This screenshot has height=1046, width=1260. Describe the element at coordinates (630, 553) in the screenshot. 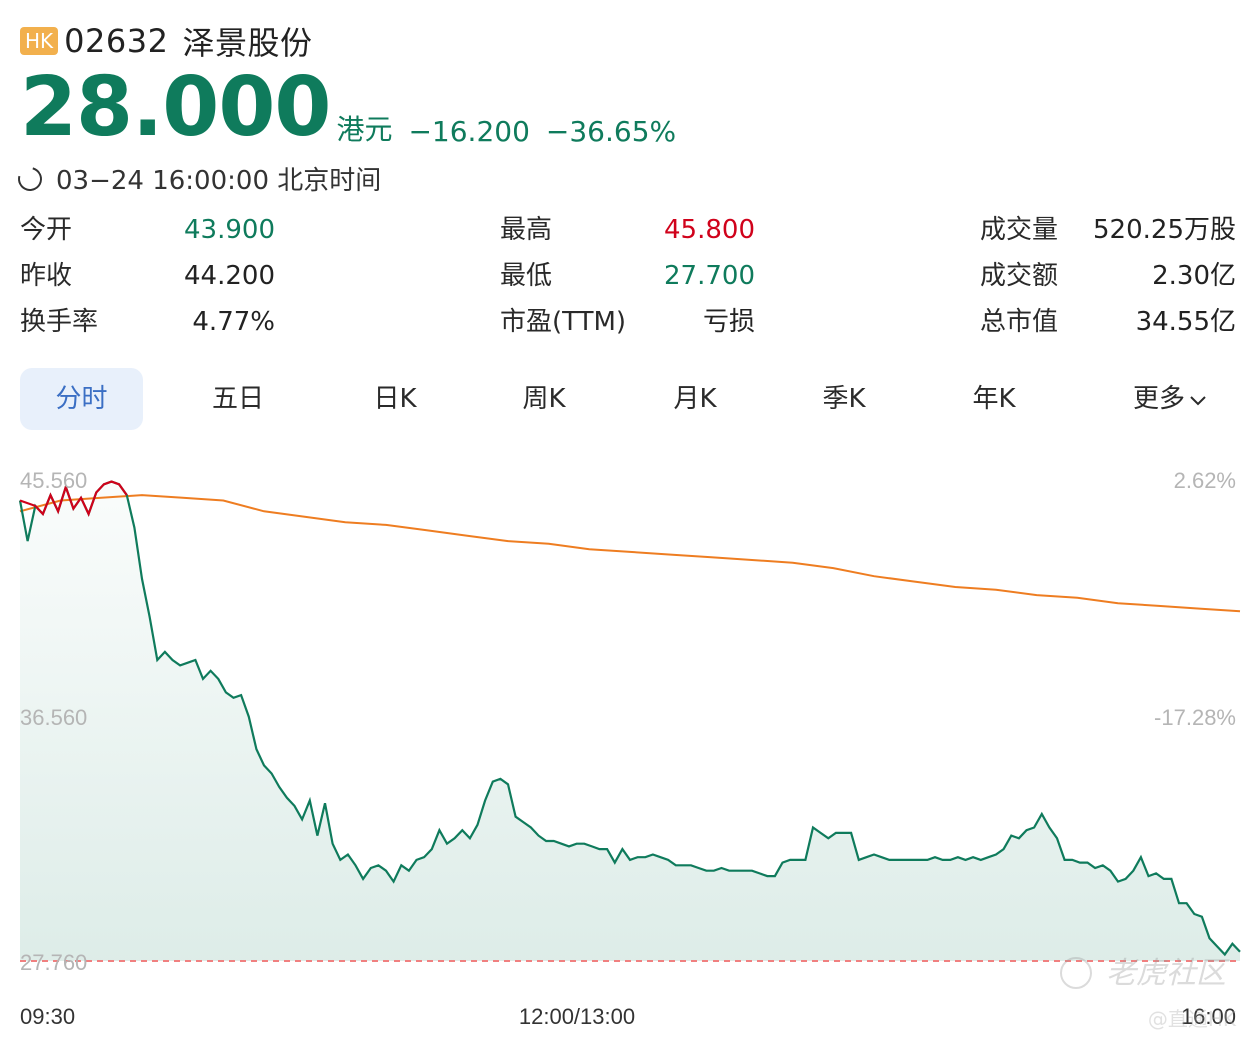

I see `avg-price-line` at that location.